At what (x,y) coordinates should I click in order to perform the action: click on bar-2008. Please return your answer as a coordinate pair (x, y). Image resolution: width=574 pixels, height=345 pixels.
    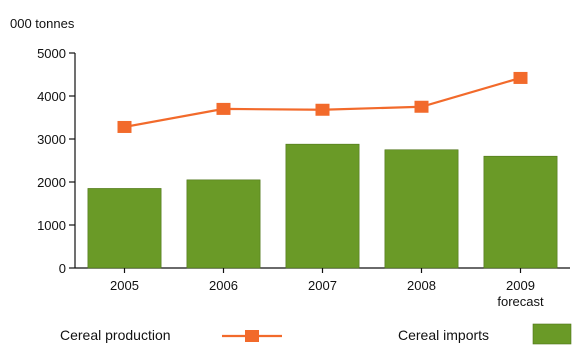
    Looking at the image, I should click on (421, 209).